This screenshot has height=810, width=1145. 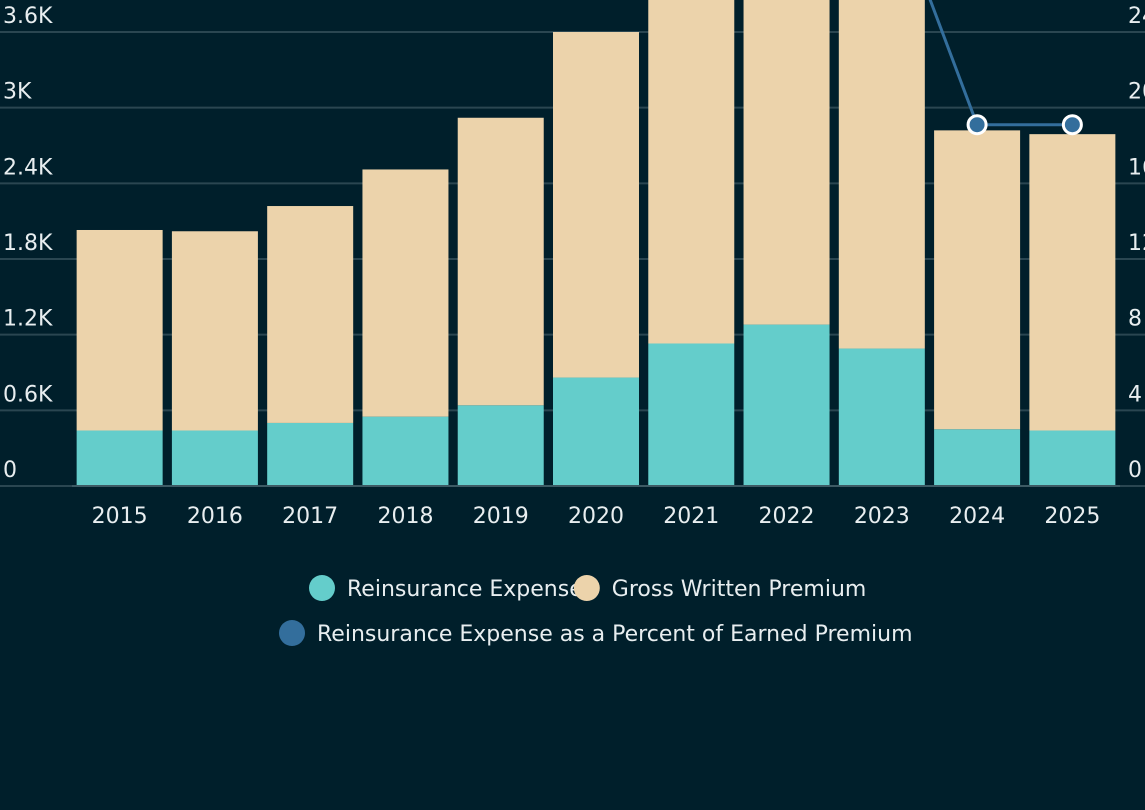 What do you see at coordinates (28, 394) in the screenshot?
I see `y-tick-label: 0.6K` at bounding box center [28, 394].